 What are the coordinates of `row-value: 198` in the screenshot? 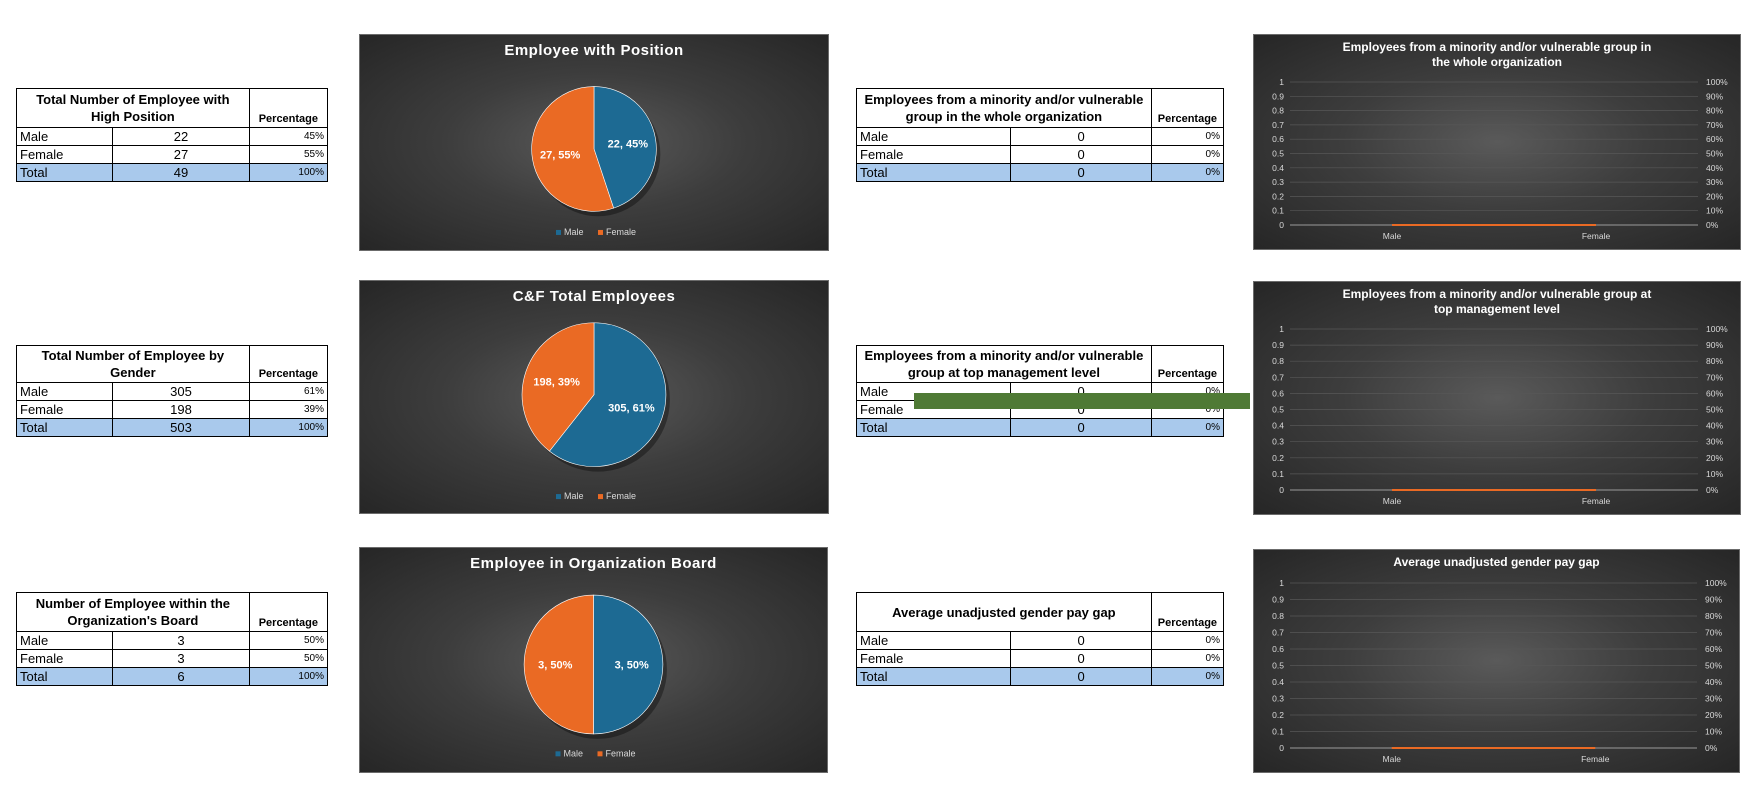 It's located at (181, 409).